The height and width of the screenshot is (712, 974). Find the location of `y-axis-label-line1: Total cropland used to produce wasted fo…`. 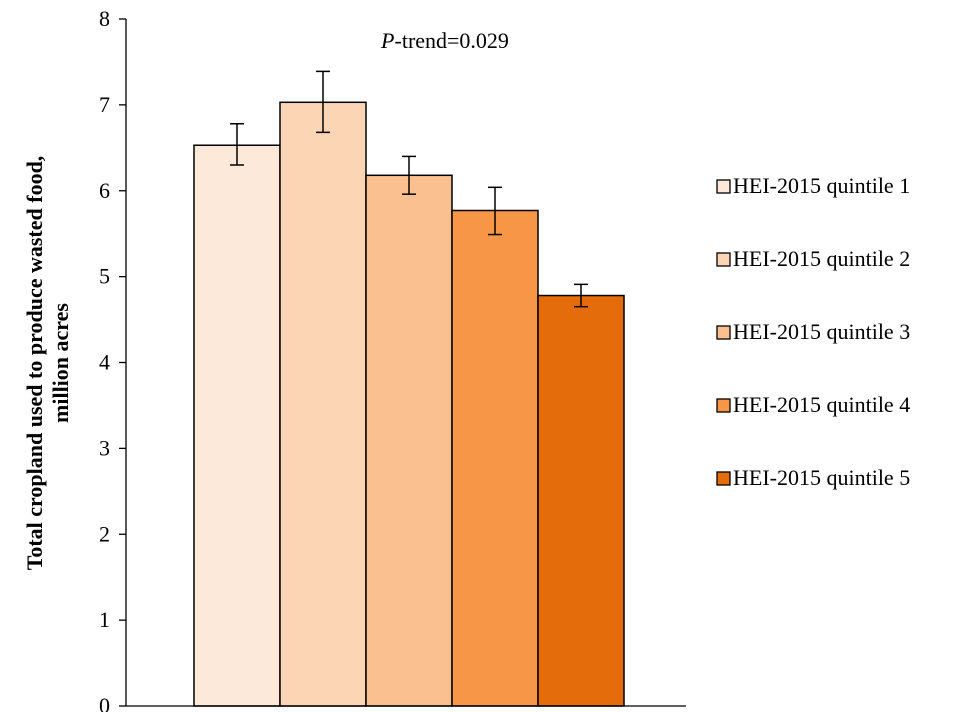

y-axis-label-line1: Total cropland used to produce wasted fo… is located at coordinates (34, 363).